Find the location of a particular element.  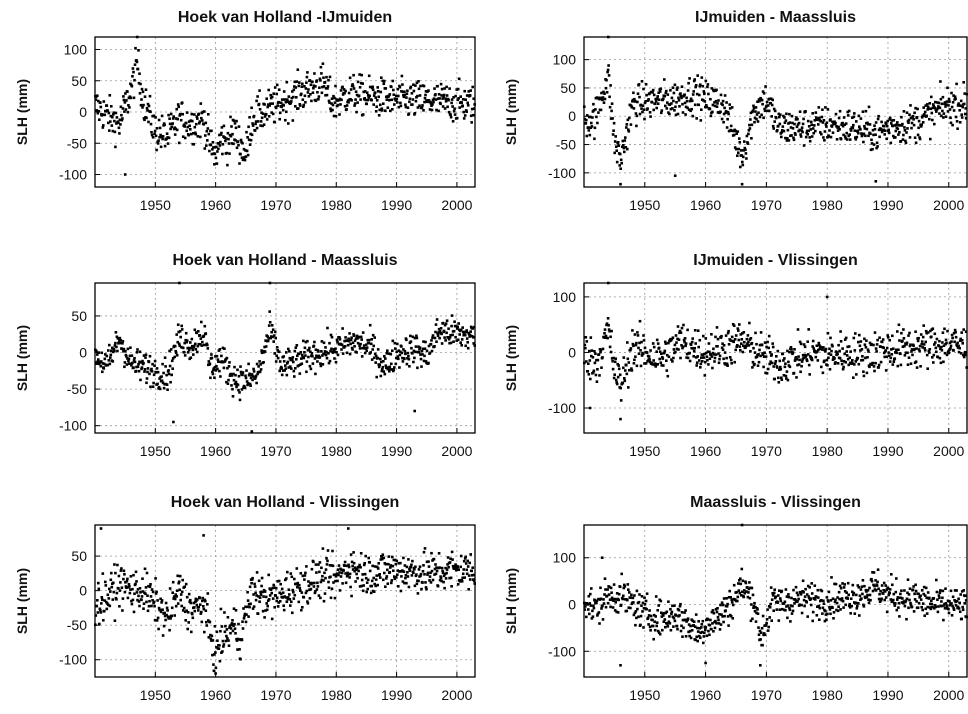

y-axis-label: SLH (mm) is located at coordinates (511, 601).